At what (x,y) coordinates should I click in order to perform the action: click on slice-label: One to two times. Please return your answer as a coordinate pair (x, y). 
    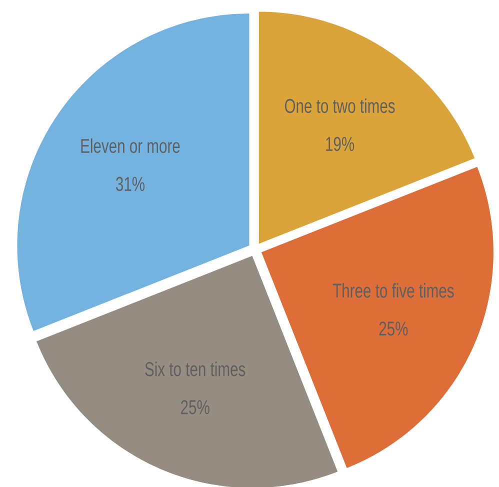
    Looking at the image, I should click on (339, 106).